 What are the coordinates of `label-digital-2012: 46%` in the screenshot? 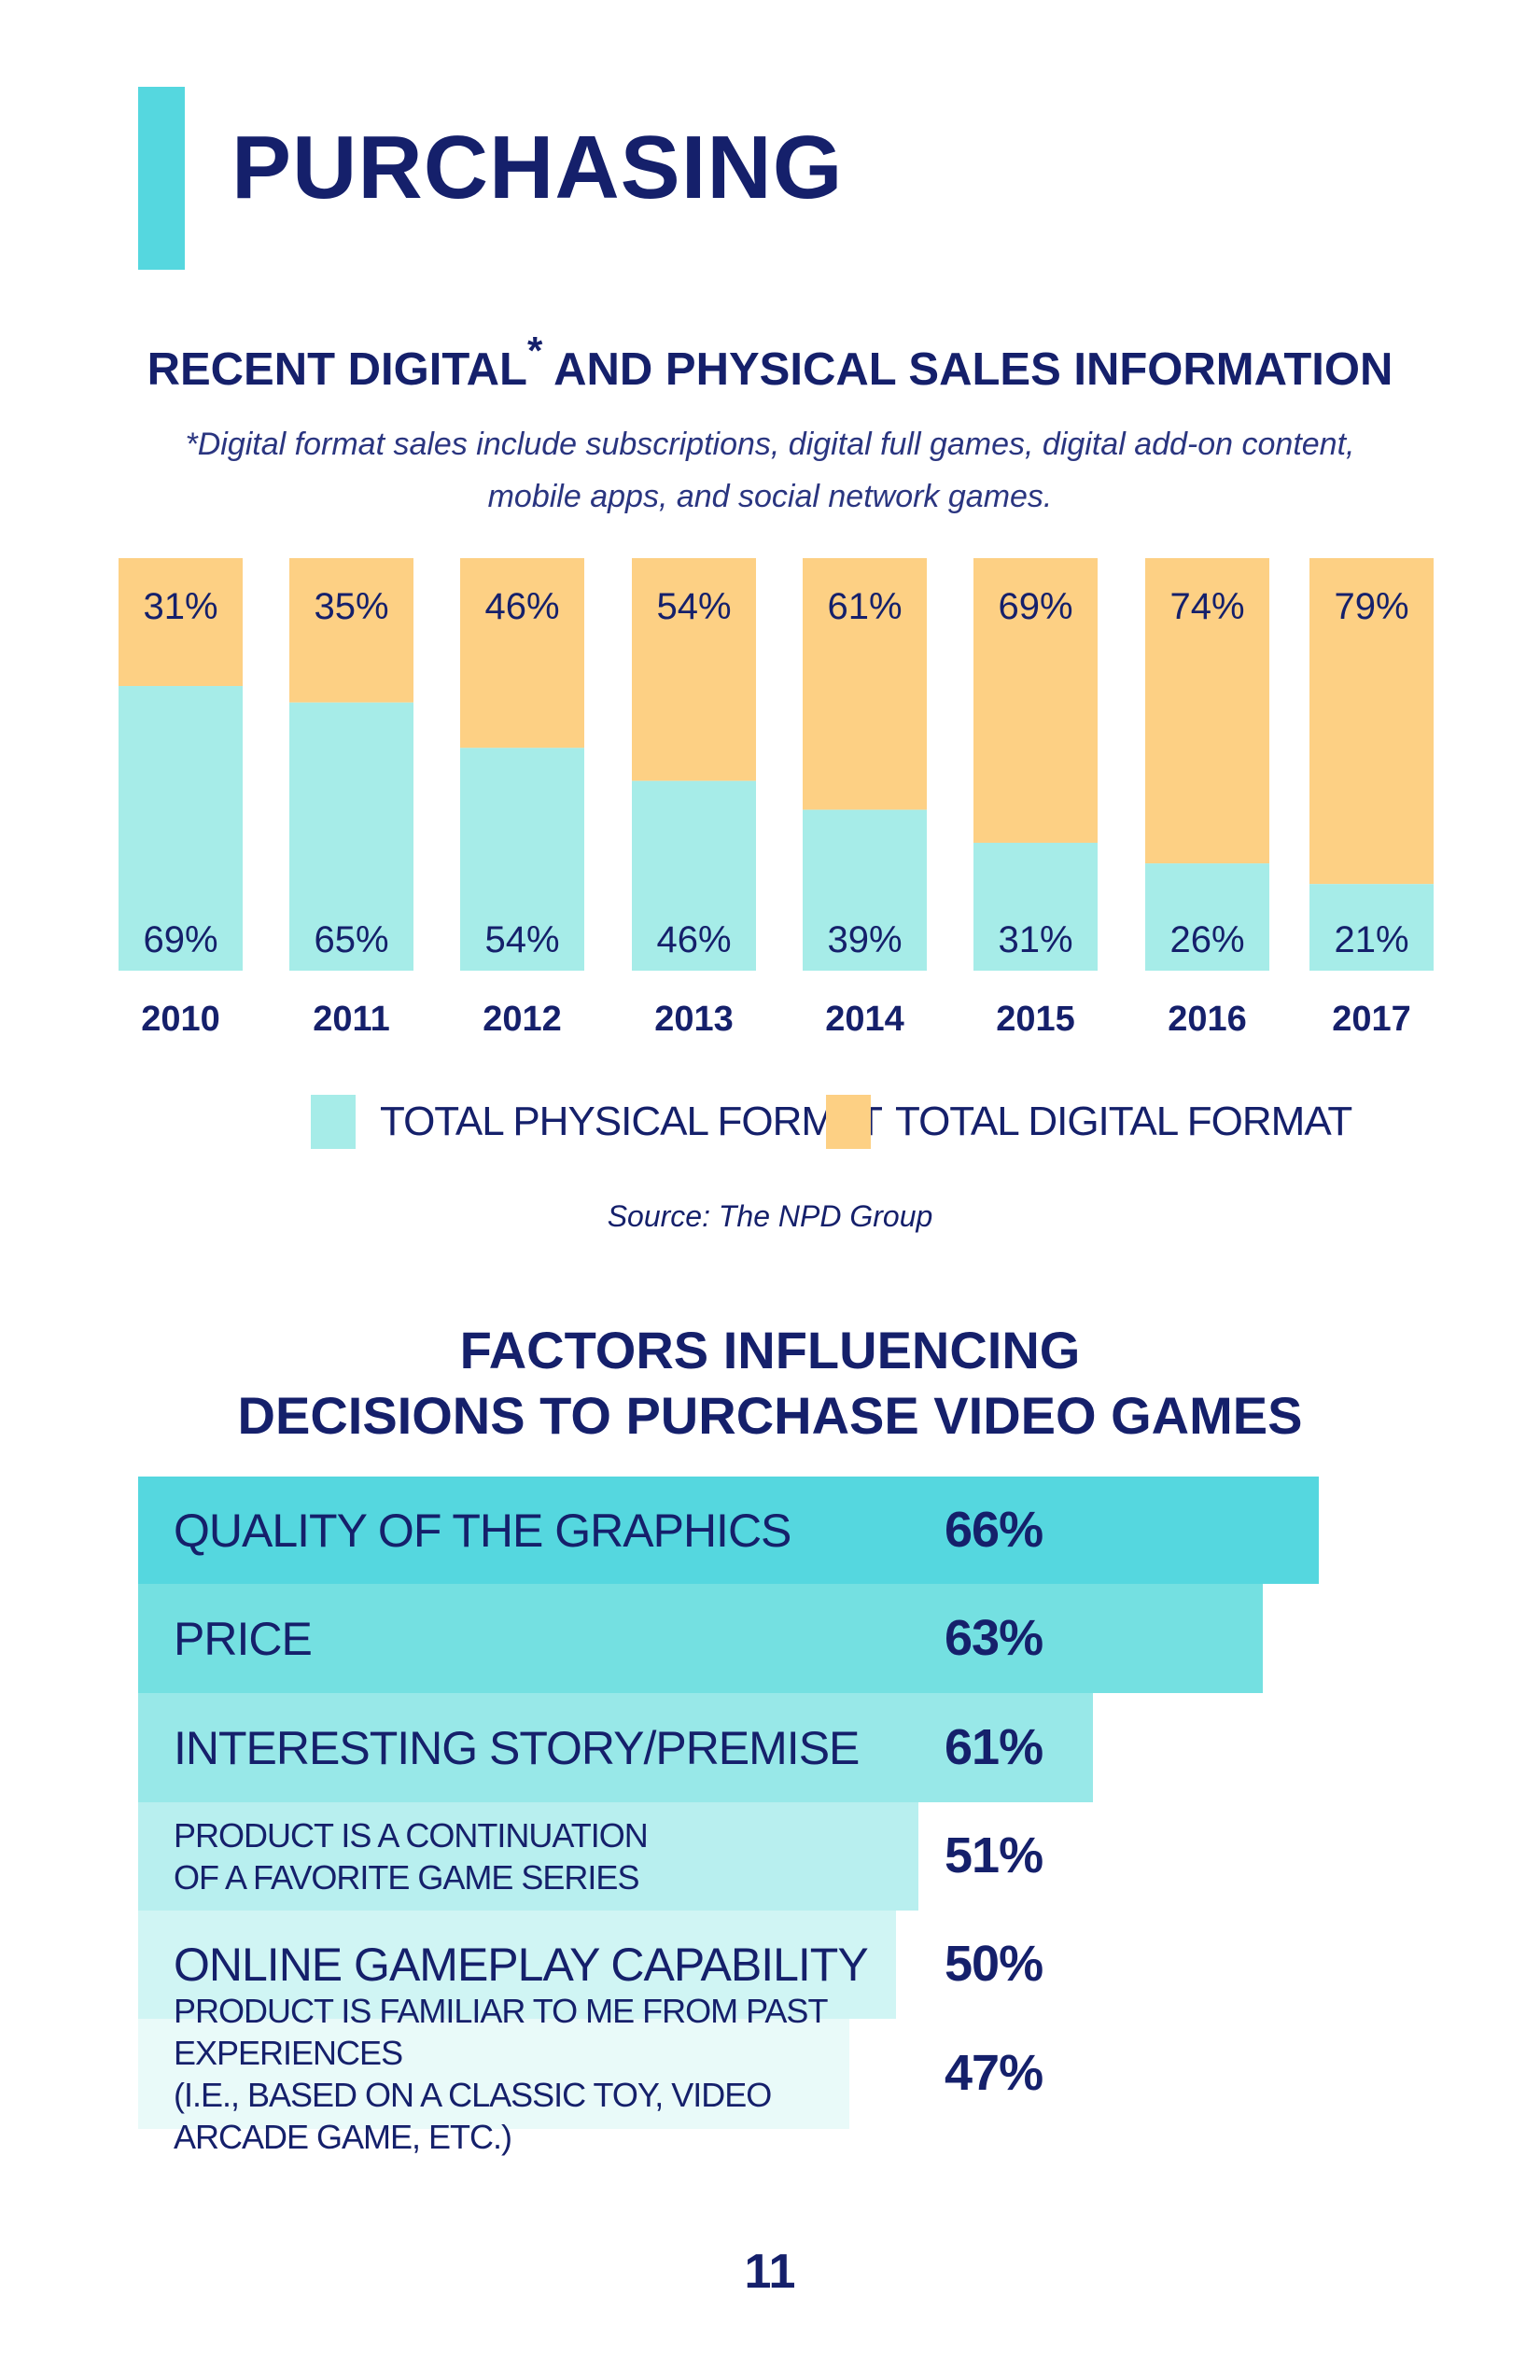 It's located at (521, 606).